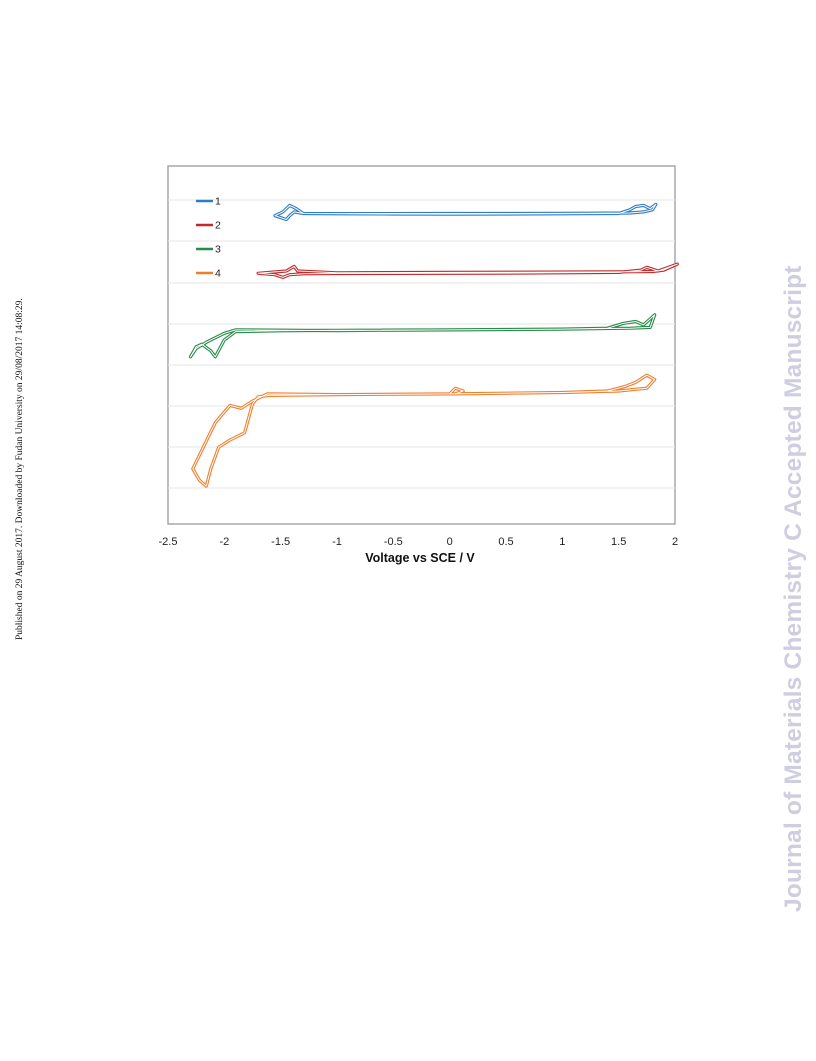  Describe the element at coordinates (420, 558) in the screenshot. I see `x-axis-label: Voltage vs SCE / V` at that location.